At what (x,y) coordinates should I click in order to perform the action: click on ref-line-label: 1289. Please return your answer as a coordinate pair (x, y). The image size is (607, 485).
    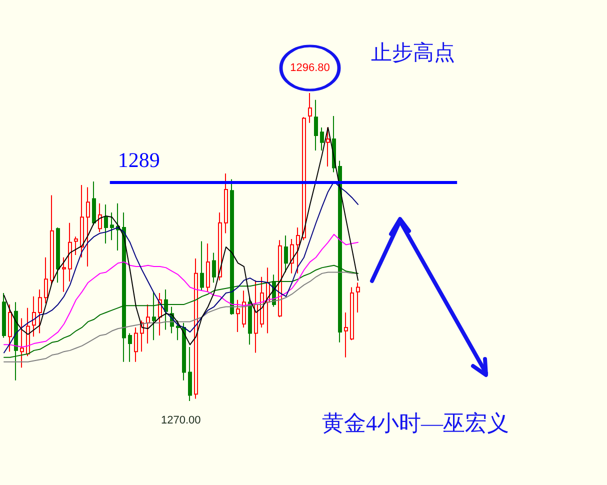
    Looking at the image, I should click on (139, 160).